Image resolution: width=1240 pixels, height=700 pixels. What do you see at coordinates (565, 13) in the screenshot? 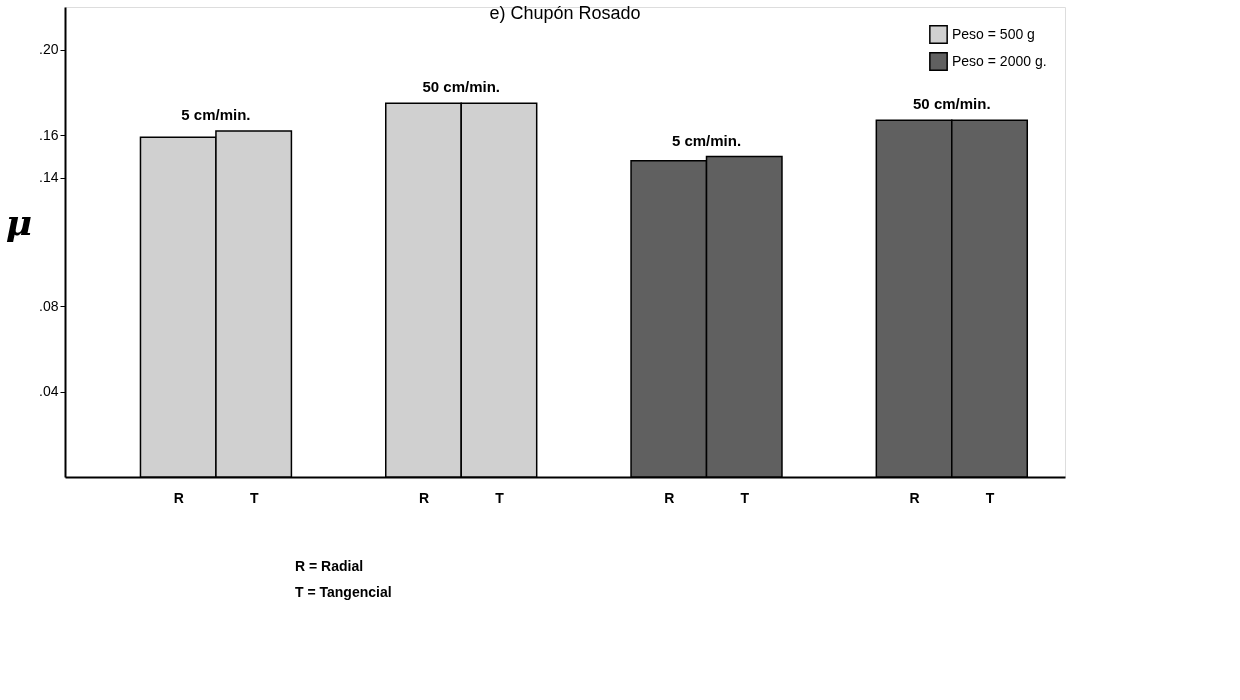
I see `chart-title: e) Chupón Rosado` at bounding box center [565, 13].